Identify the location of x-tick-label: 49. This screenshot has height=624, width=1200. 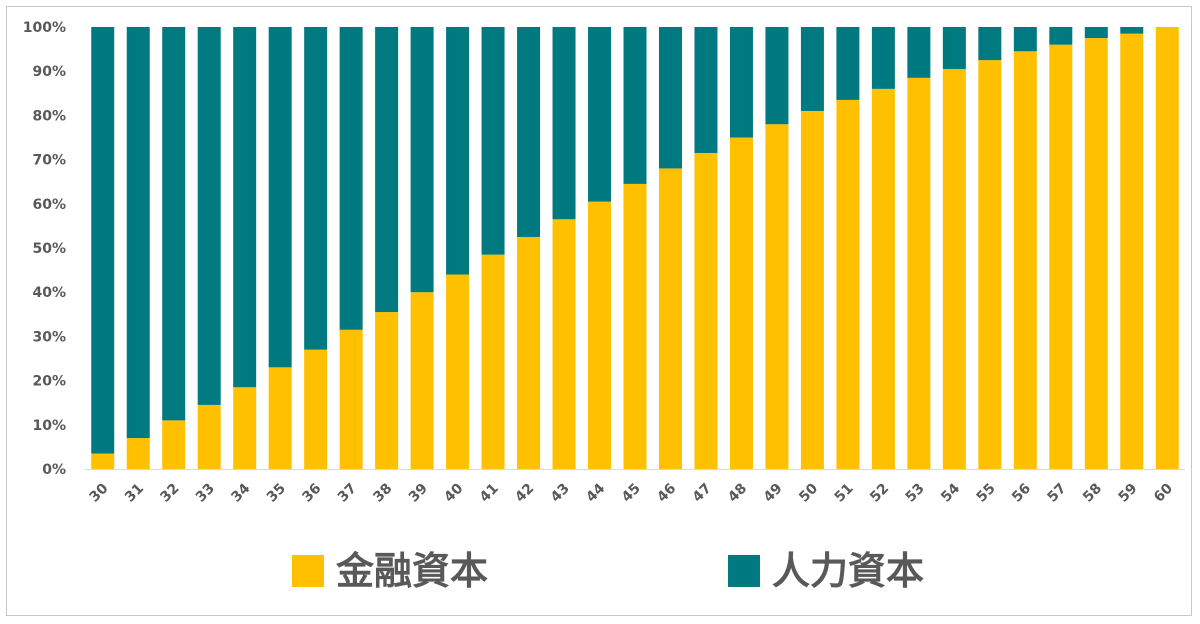
(773, 493).